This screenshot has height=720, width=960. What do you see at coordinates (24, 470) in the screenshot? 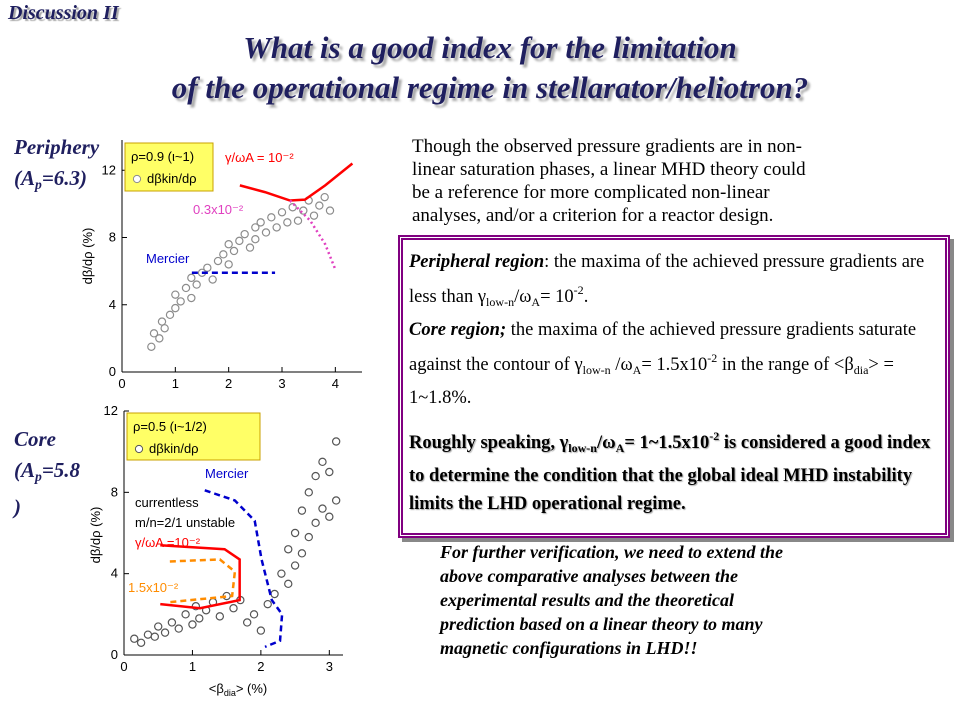
I see `text: (A` at bounding box center [24, 470].